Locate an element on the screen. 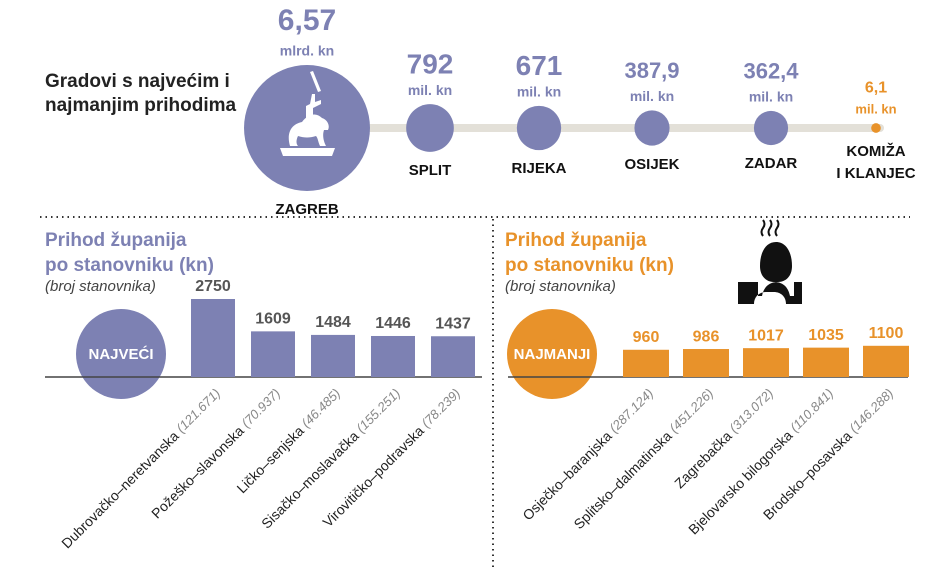  value-label: 1609 is located at coordinates (273, 319).